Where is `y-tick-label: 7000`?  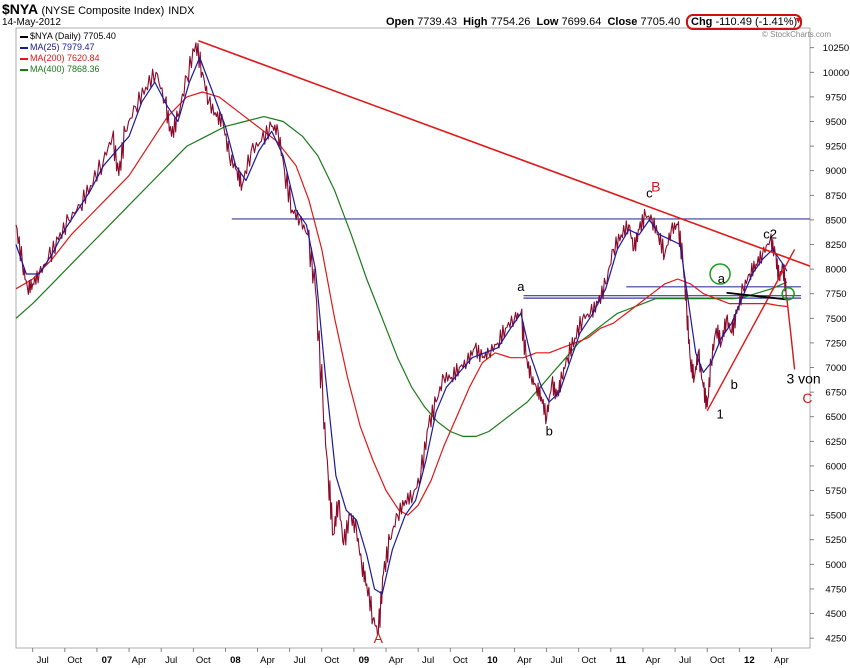
y-tick-label: 7000 is located at coordinates (835, 368).